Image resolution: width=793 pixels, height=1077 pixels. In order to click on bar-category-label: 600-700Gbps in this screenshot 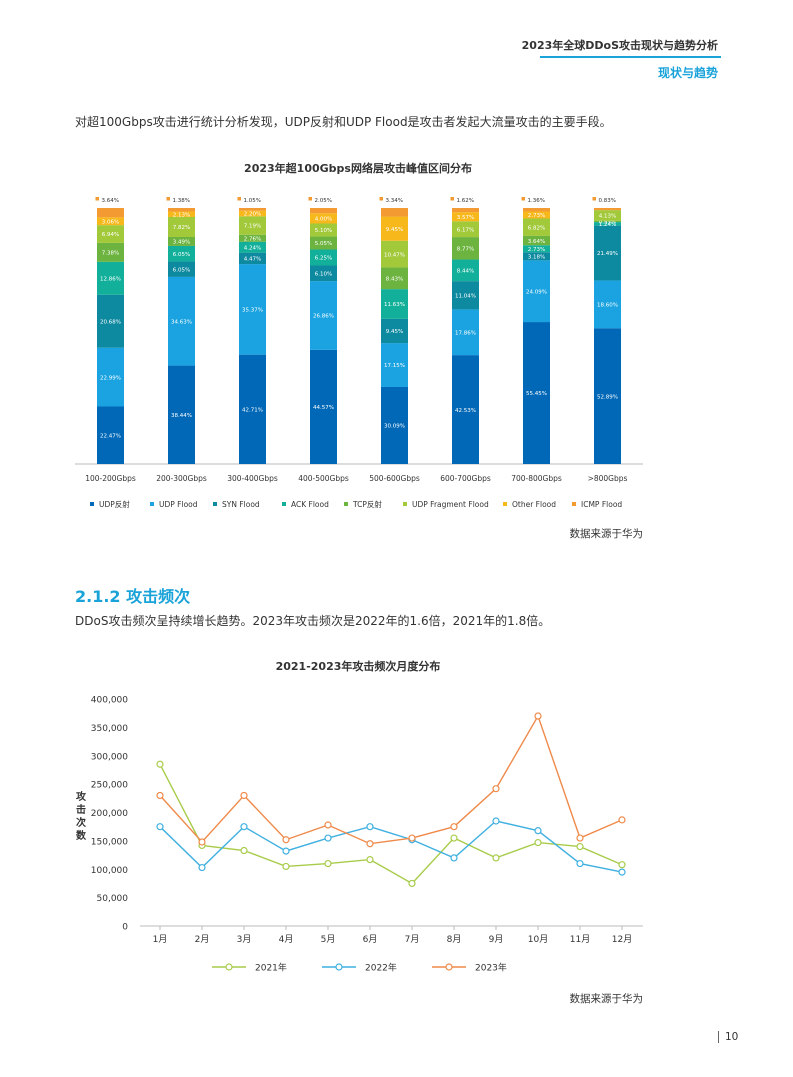, I will do `click(465, 478)`.